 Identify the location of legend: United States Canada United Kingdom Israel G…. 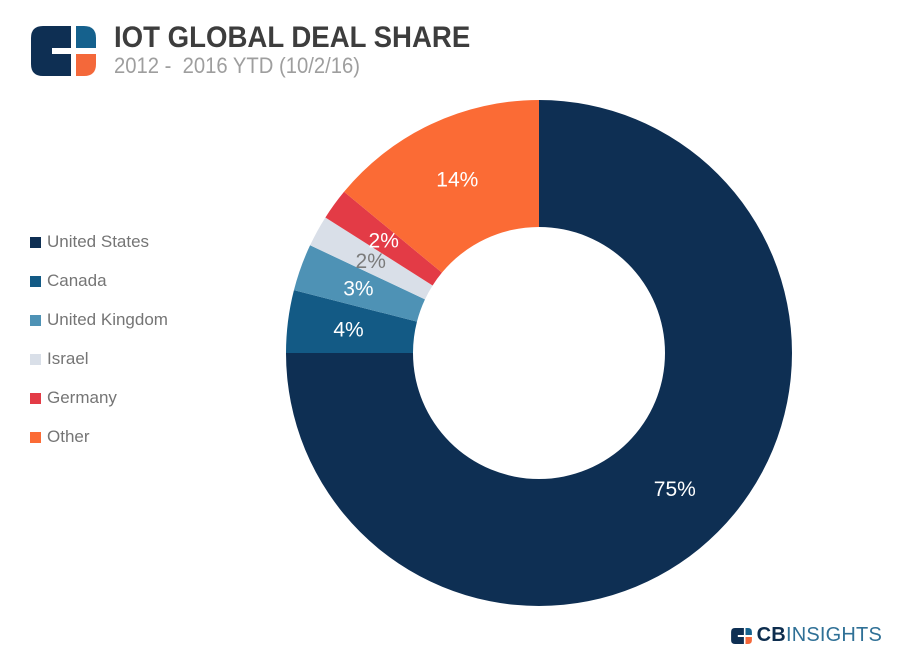
(99, 348).